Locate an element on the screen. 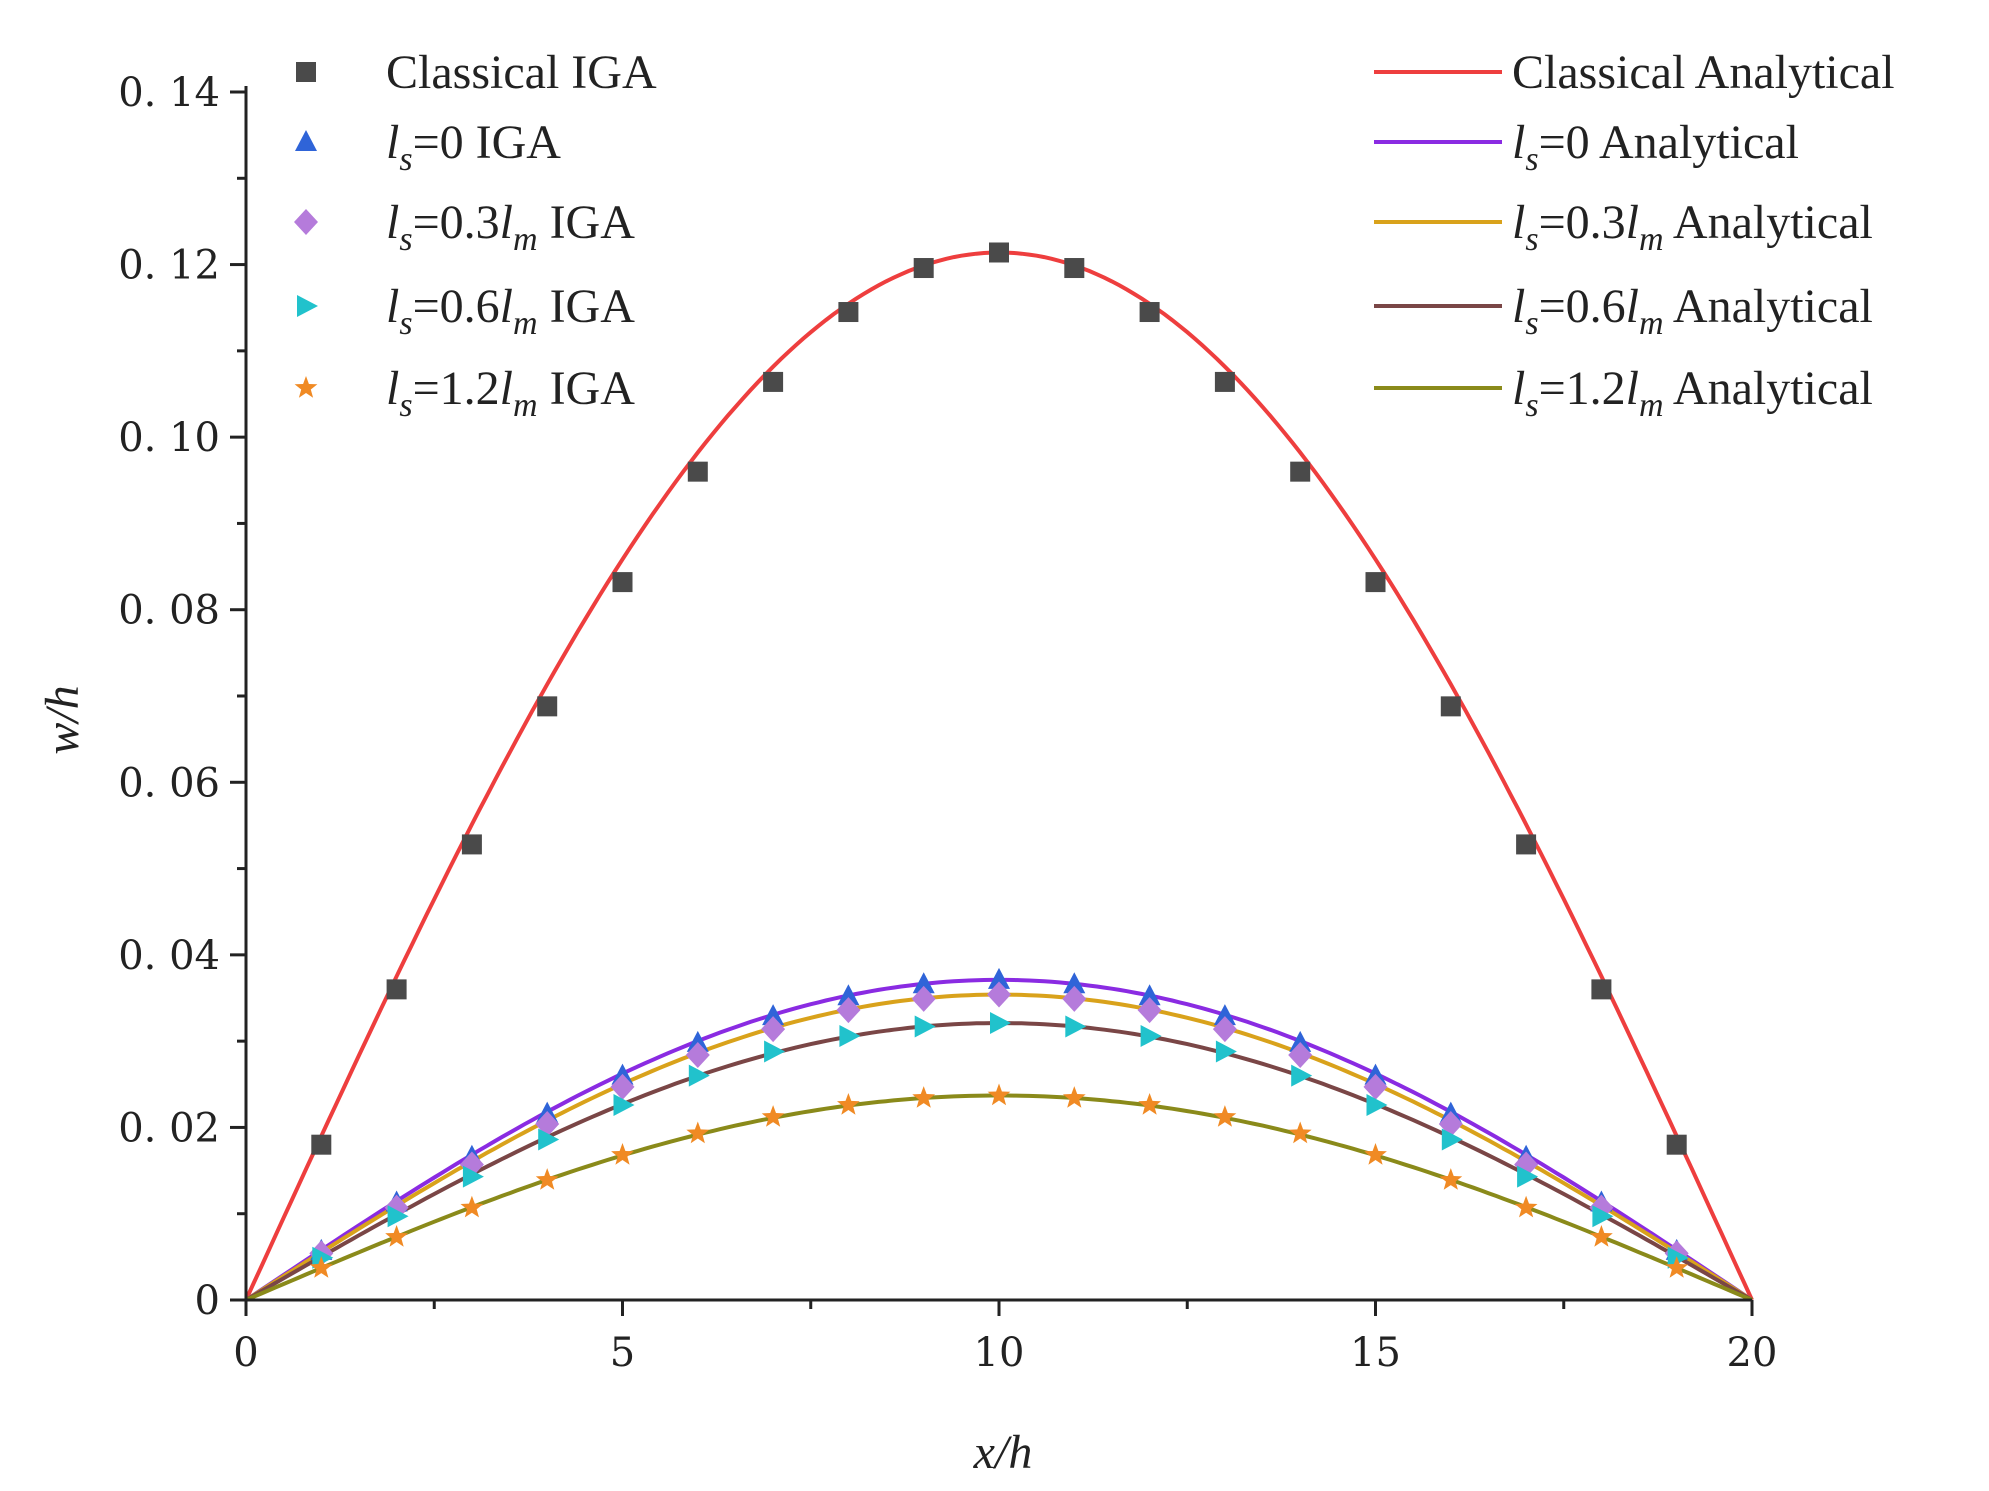 This screenshot has height=1491, width=1989. x-tick-label: 10 is located at coordinates (999, 1353).